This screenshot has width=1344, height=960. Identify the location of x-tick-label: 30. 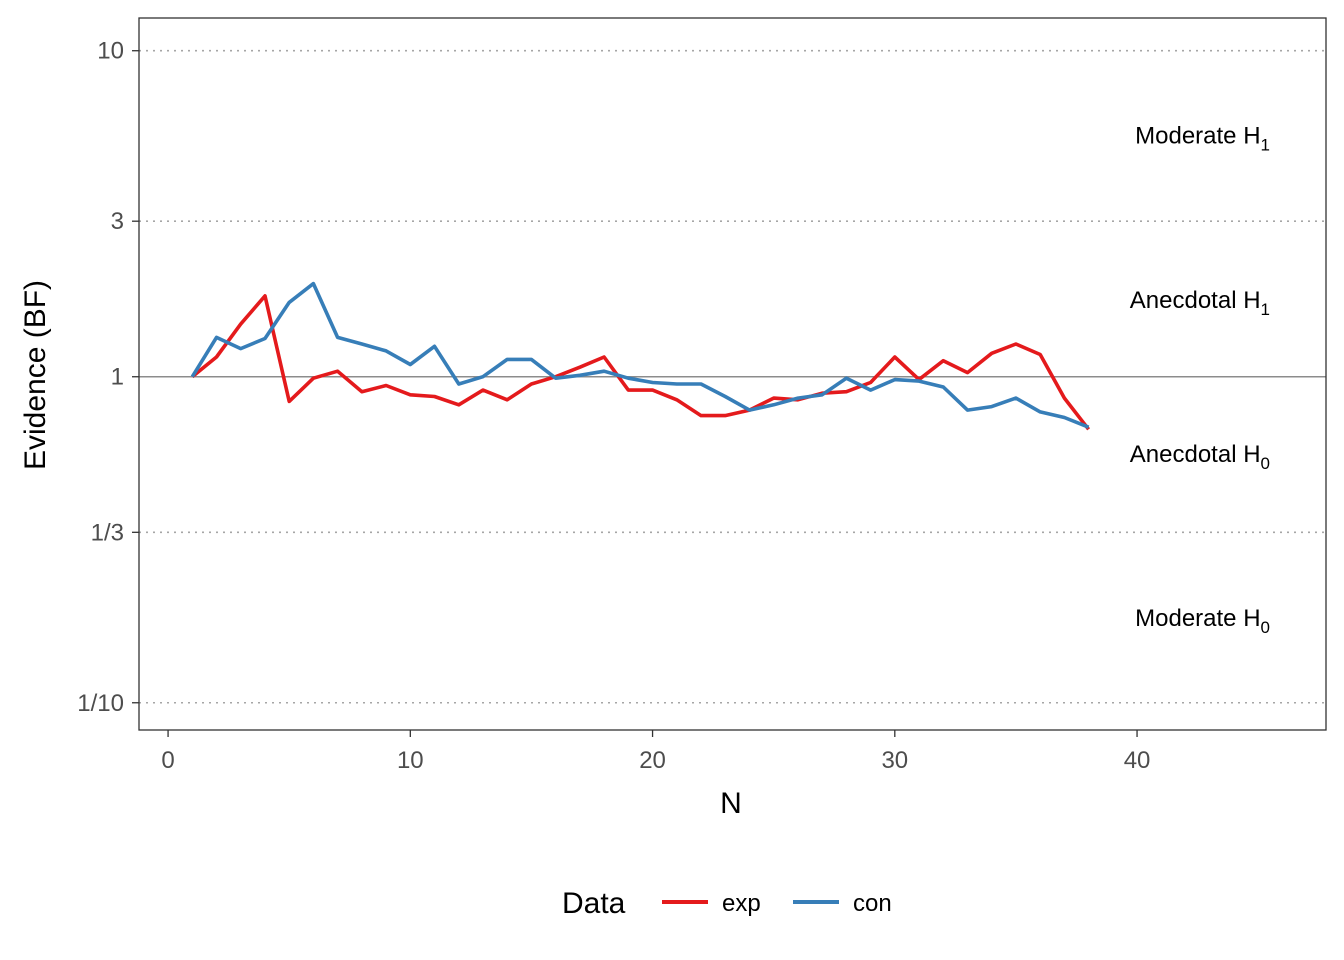
(894, 760).